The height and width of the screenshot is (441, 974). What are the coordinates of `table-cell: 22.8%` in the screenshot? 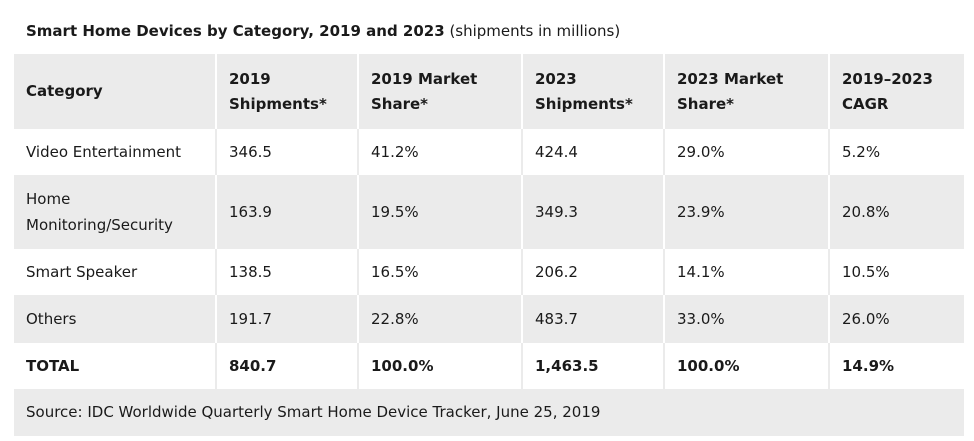 It's located at (440, 319).